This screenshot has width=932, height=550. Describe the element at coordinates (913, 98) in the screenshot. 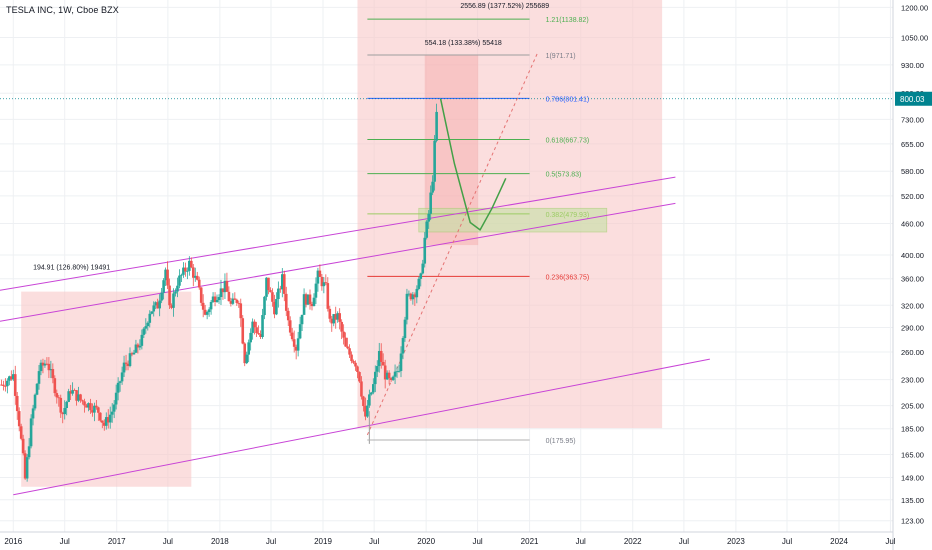

I see `last-price-tag` at that location.